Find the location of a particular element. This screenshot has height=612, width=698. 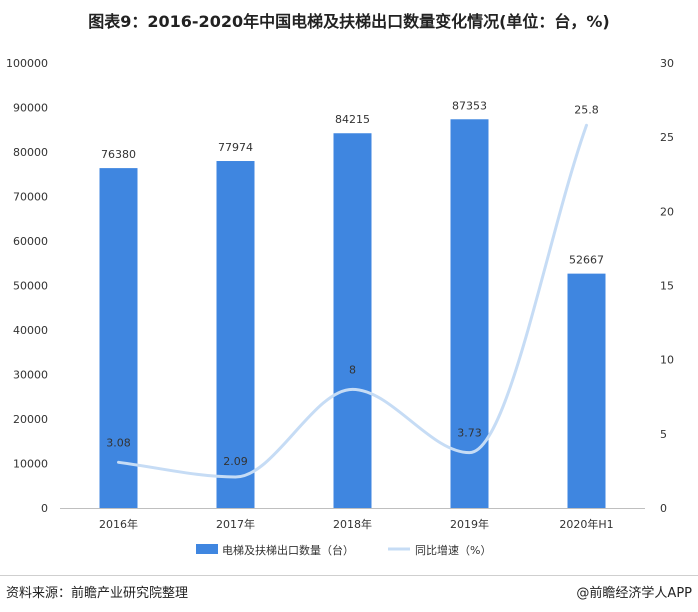

bar-value-label: 87353 is located at coordinates (469, 105).